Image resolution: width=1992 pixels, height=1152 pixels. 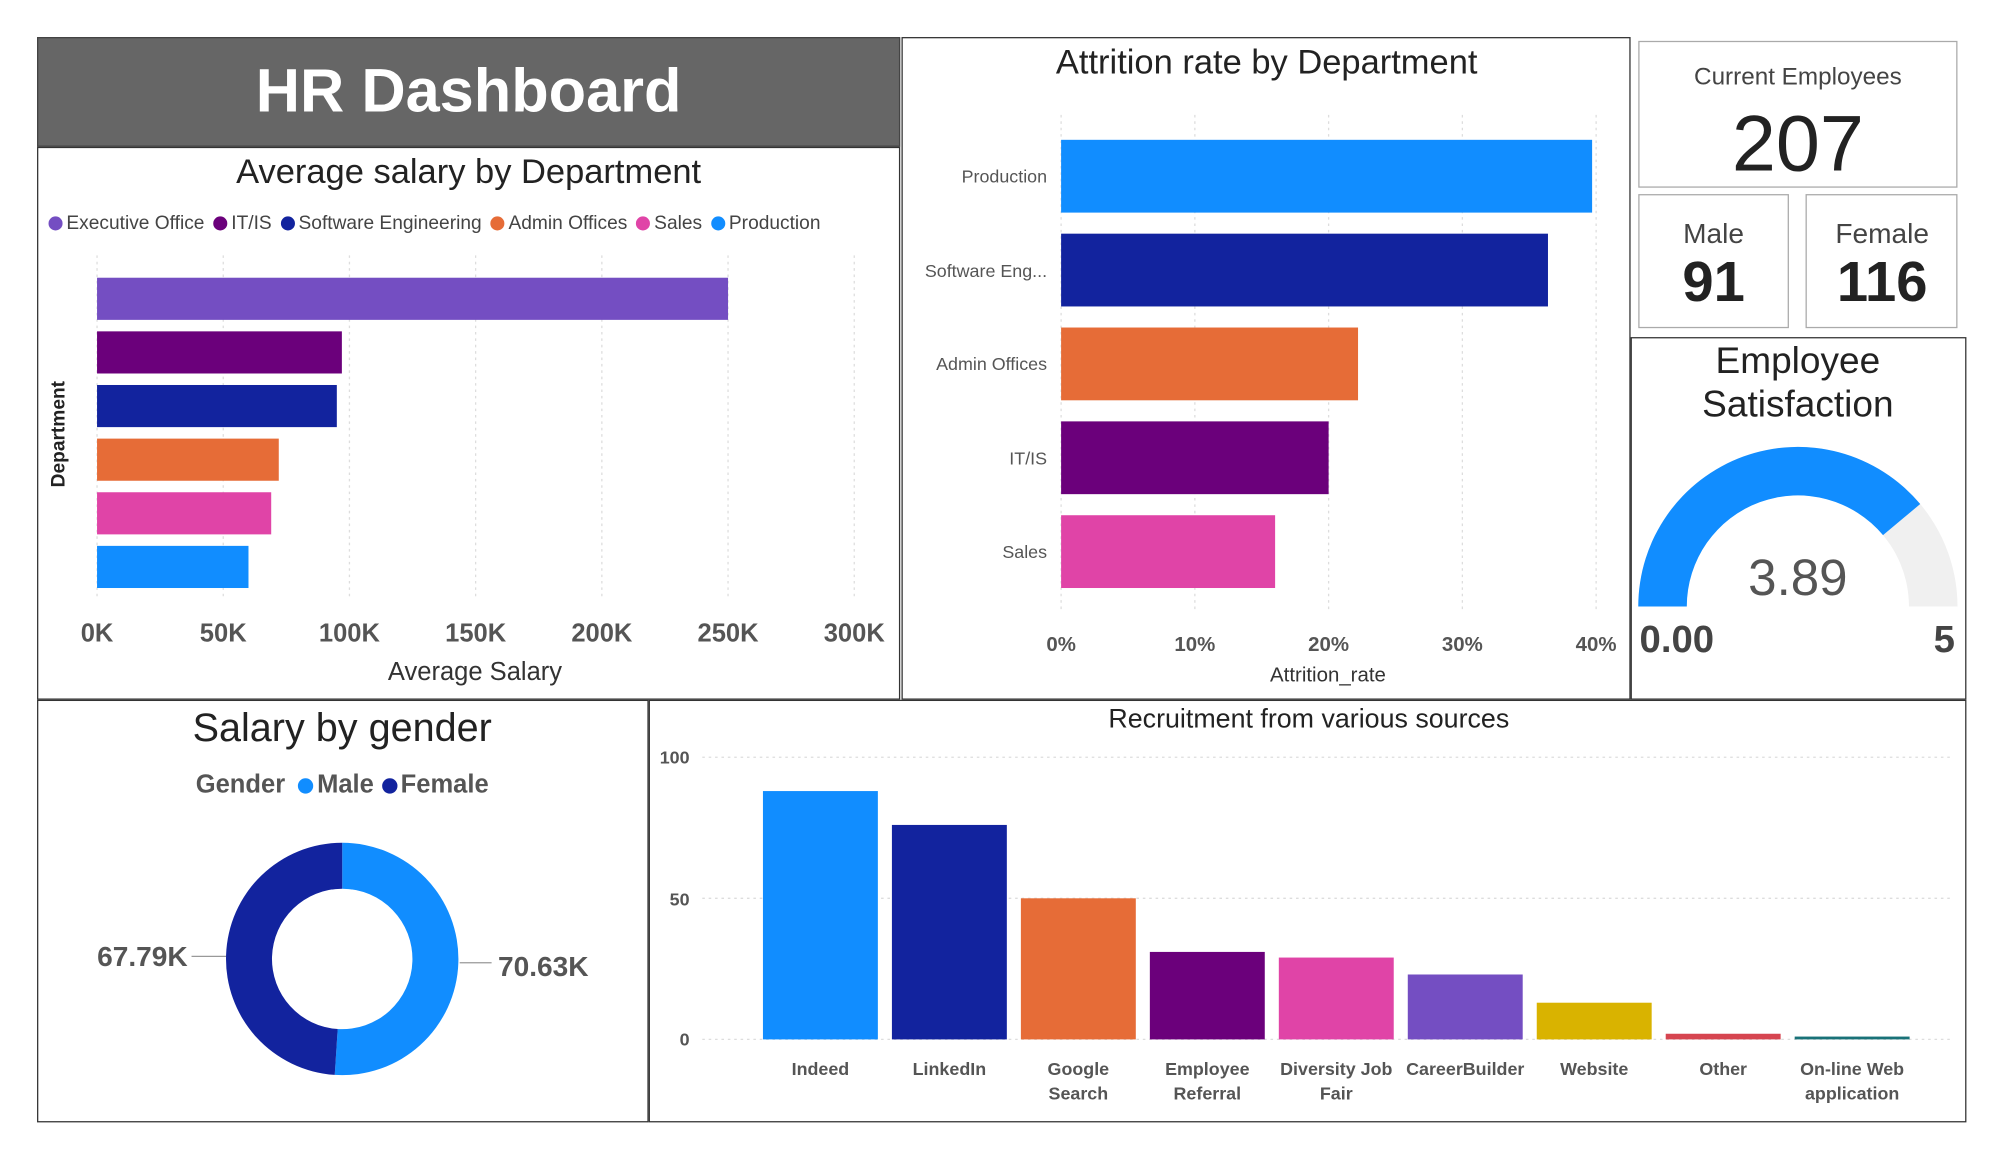 What do you see at coordinates (949, 1068) in the screenshot?
I see `x-tick-label: LinkedIn` at bounding box center [949, 1068].